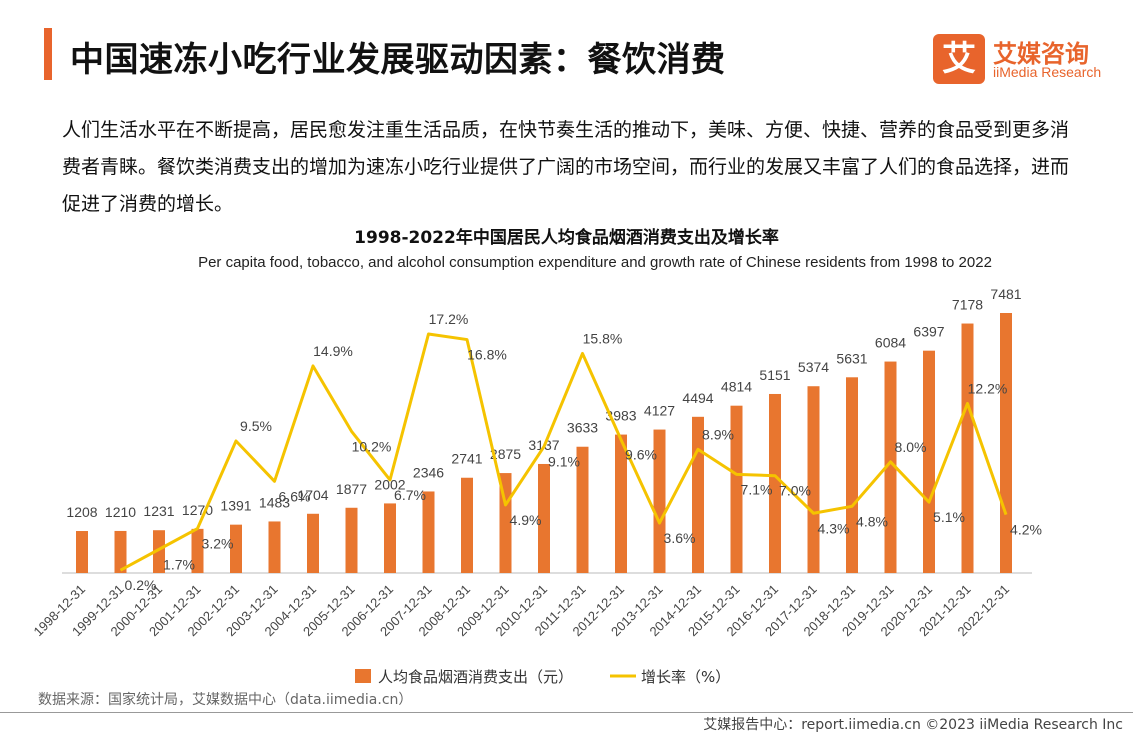 The image size is (1133, 736). Describe the element at coordinates (603, 338) in the screenshot. I see `rate-value-label: 15.8%` at that location.